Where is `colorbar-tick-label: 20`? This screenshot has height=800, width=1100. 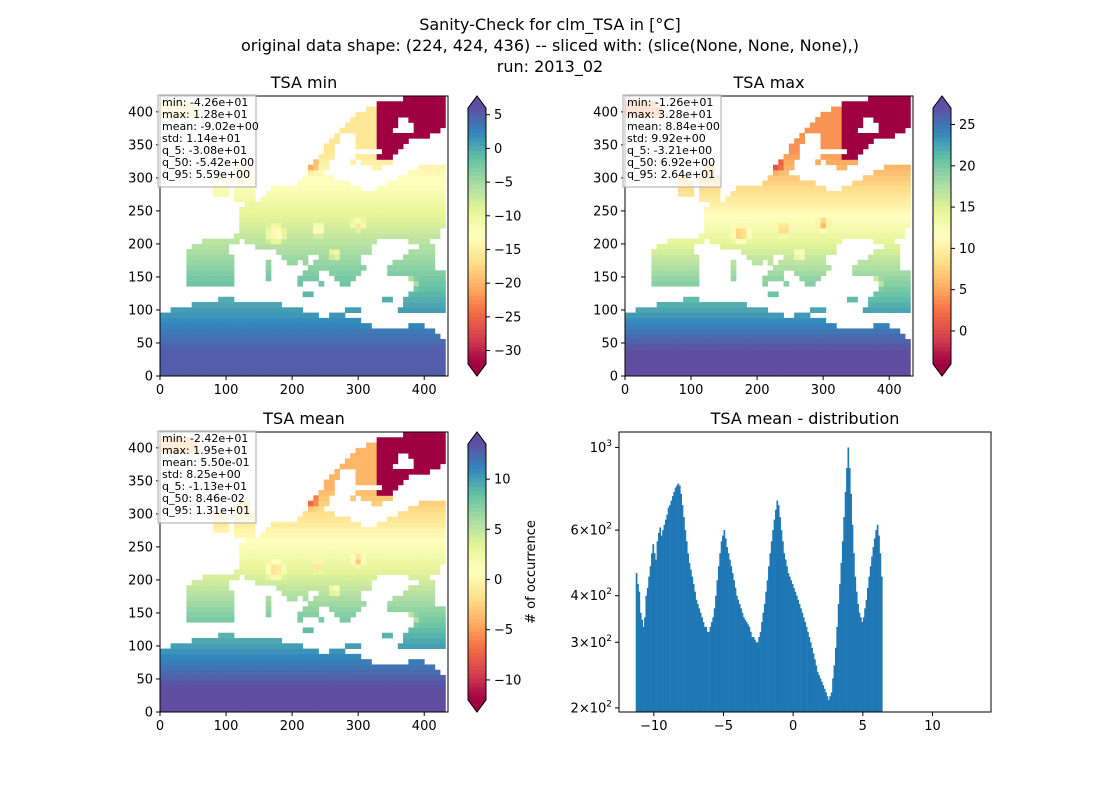 colorbar-tick-label: 20 is located at coordinates (967, 166).